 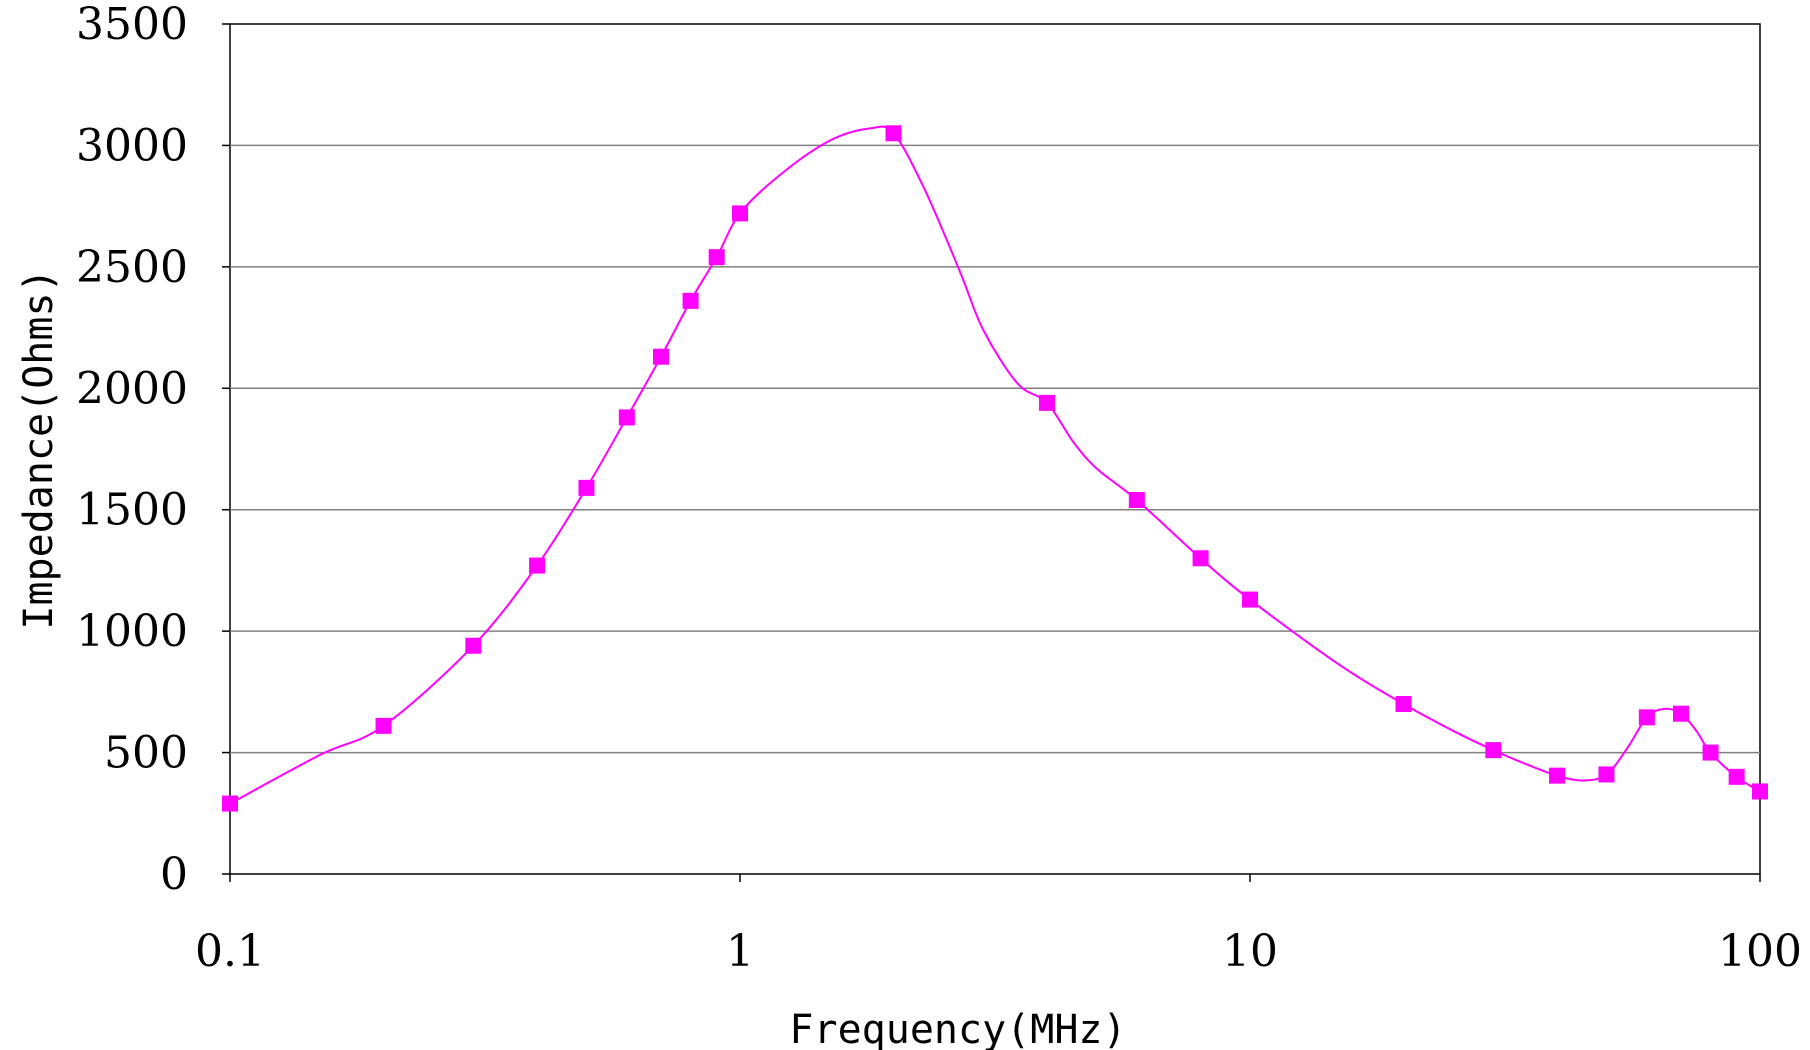 What do you see at coordinates (957, 1028) in the screenshot?
I see `x-axis-title: Frequency(MHz)` at bounding box center [957, 1028].